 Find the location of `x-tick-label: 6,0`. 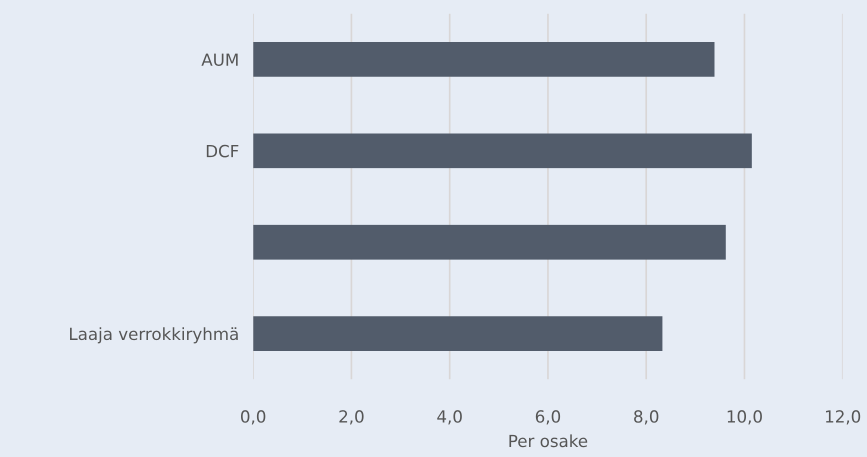

x-tick-label: 6,0 is located at coordinates (548, 417).